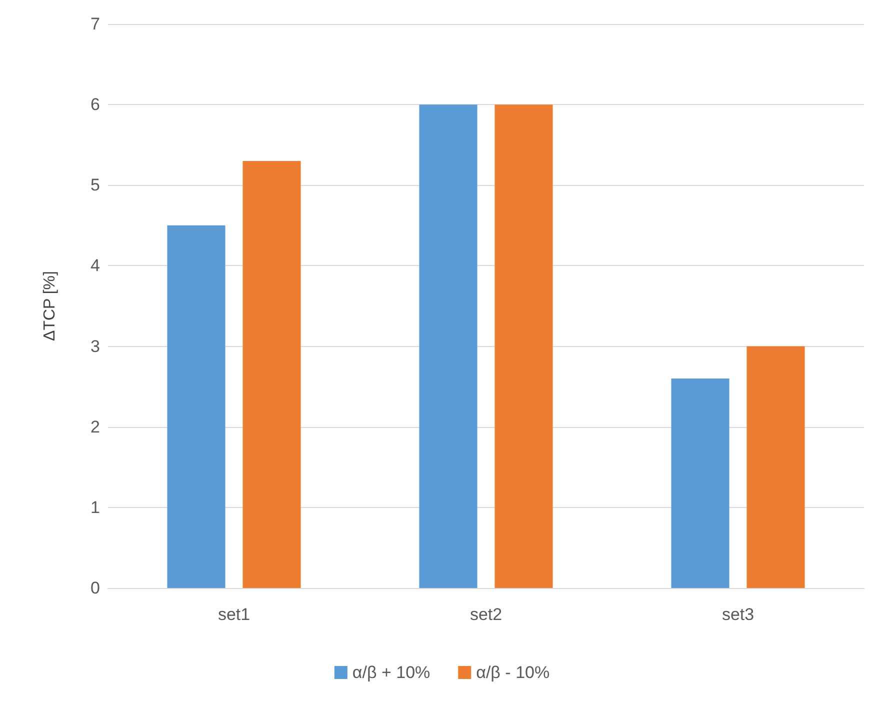 Image resolution: width=884 pixels, height=706 pixels. What do you see at coordinates (513, 672) in the screenshot?
I see `legend-label: α/β - 10%` at bounding box center [513, 672].